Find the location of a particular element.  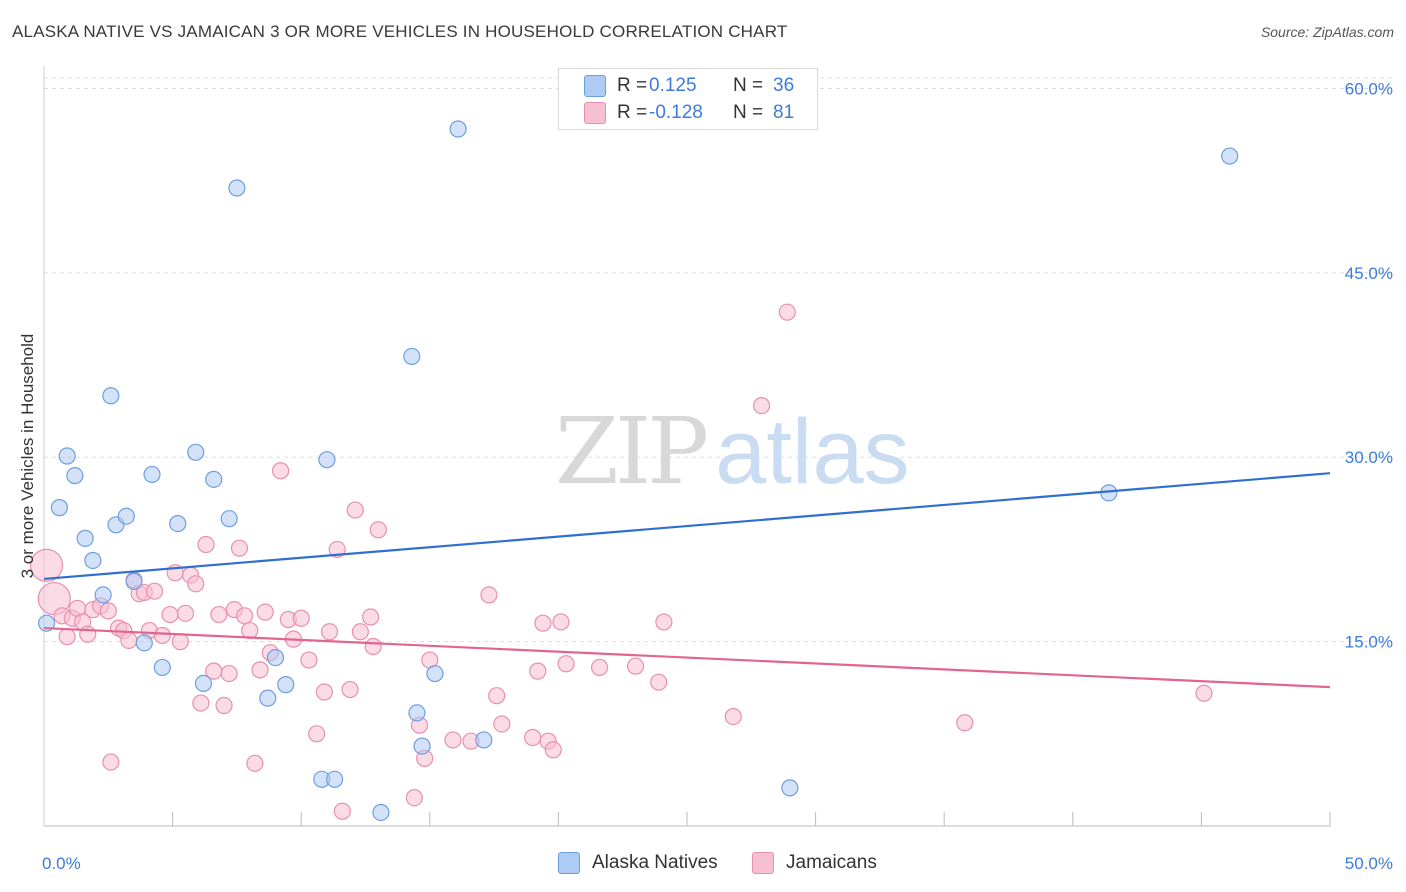

legend-n-value: 36 is located at coordinates (784, 85).